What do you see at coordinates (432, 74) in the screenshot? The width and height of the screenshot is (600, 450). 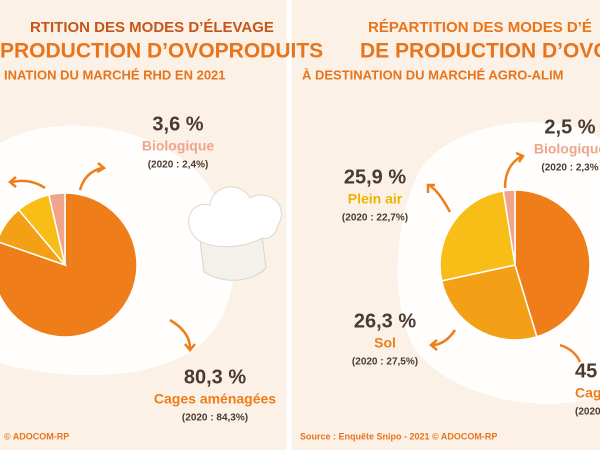 I see `title-line: À DESTINATION DU MARCHÉ AGRO-ALIM` at bounding box center [432, 74].